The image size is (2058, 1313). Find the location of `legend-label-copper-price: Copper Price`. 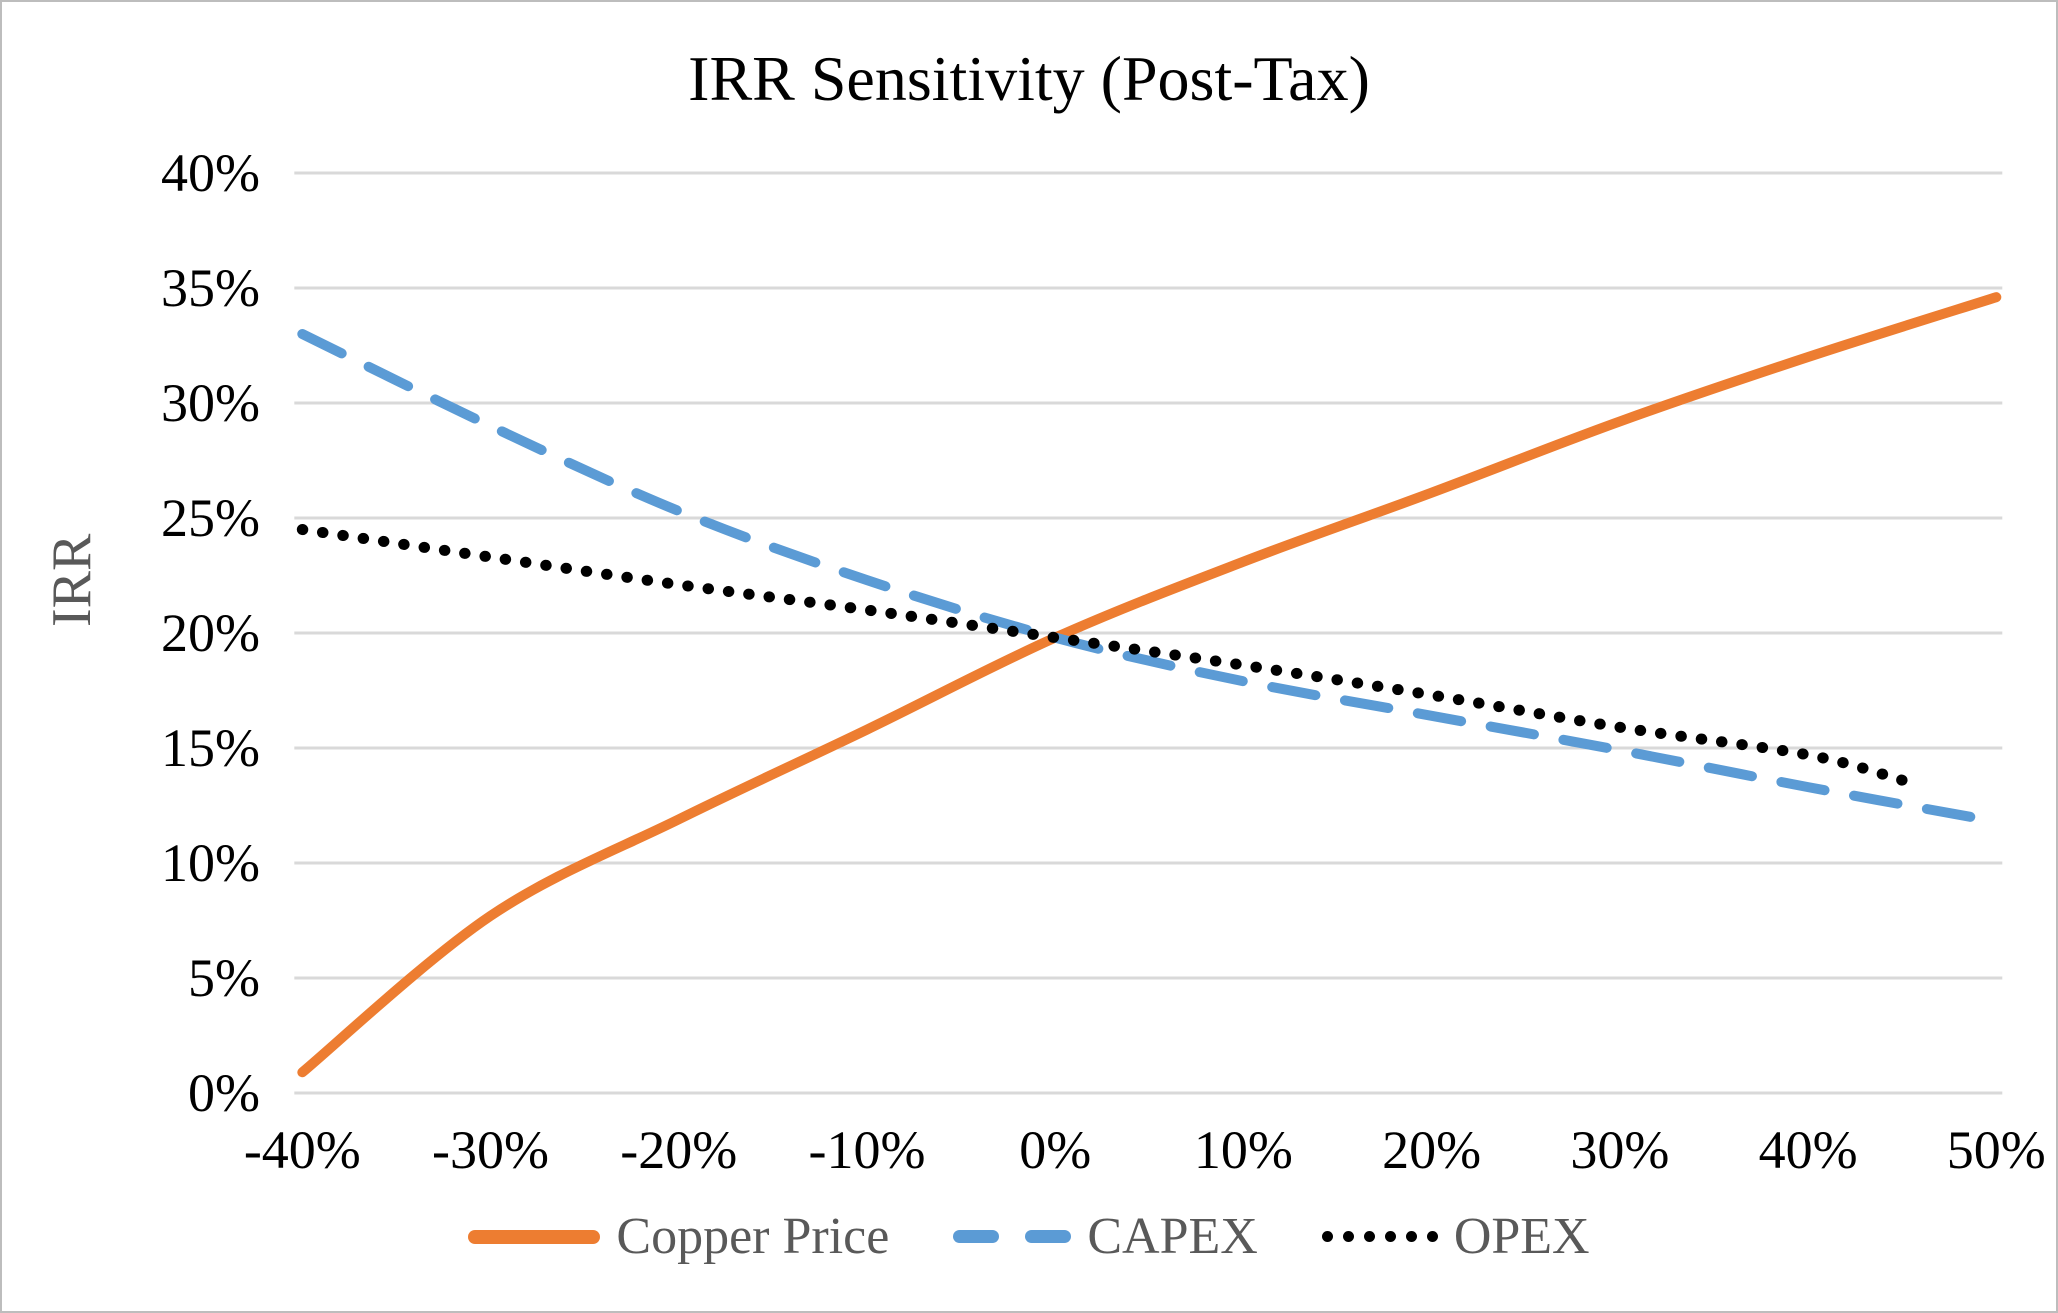

legend-label-copper-price: Copper Price is located at coordinates (753, 1236).